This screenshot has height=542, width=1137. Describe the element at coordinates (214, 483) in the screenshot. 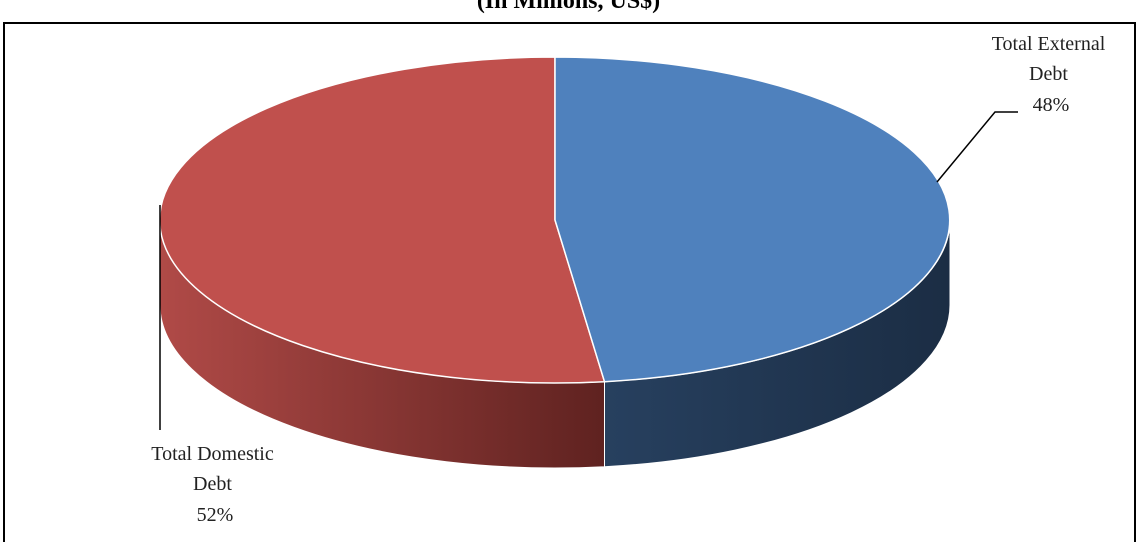

I see `data-label-domestic: Total Domestic Debt 52%` at that location.